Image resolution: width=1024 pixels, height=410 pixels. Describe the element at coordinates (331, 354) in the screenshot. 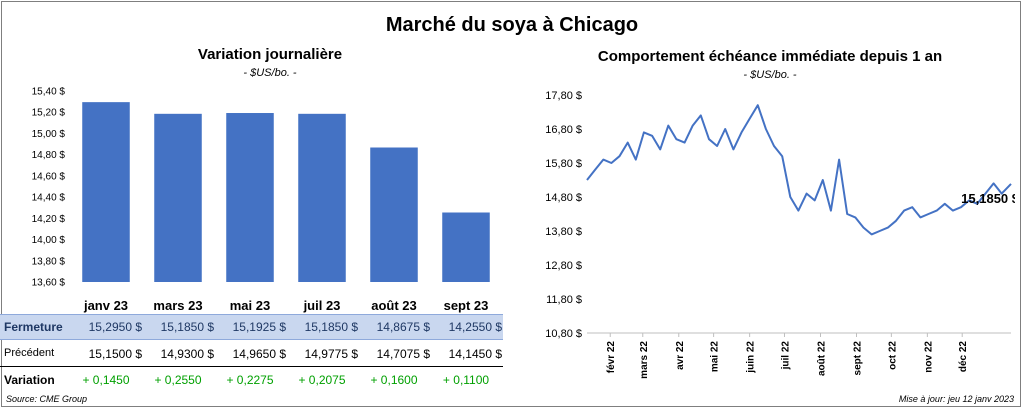

I see `table-cell: 14,9775 $` at that location.